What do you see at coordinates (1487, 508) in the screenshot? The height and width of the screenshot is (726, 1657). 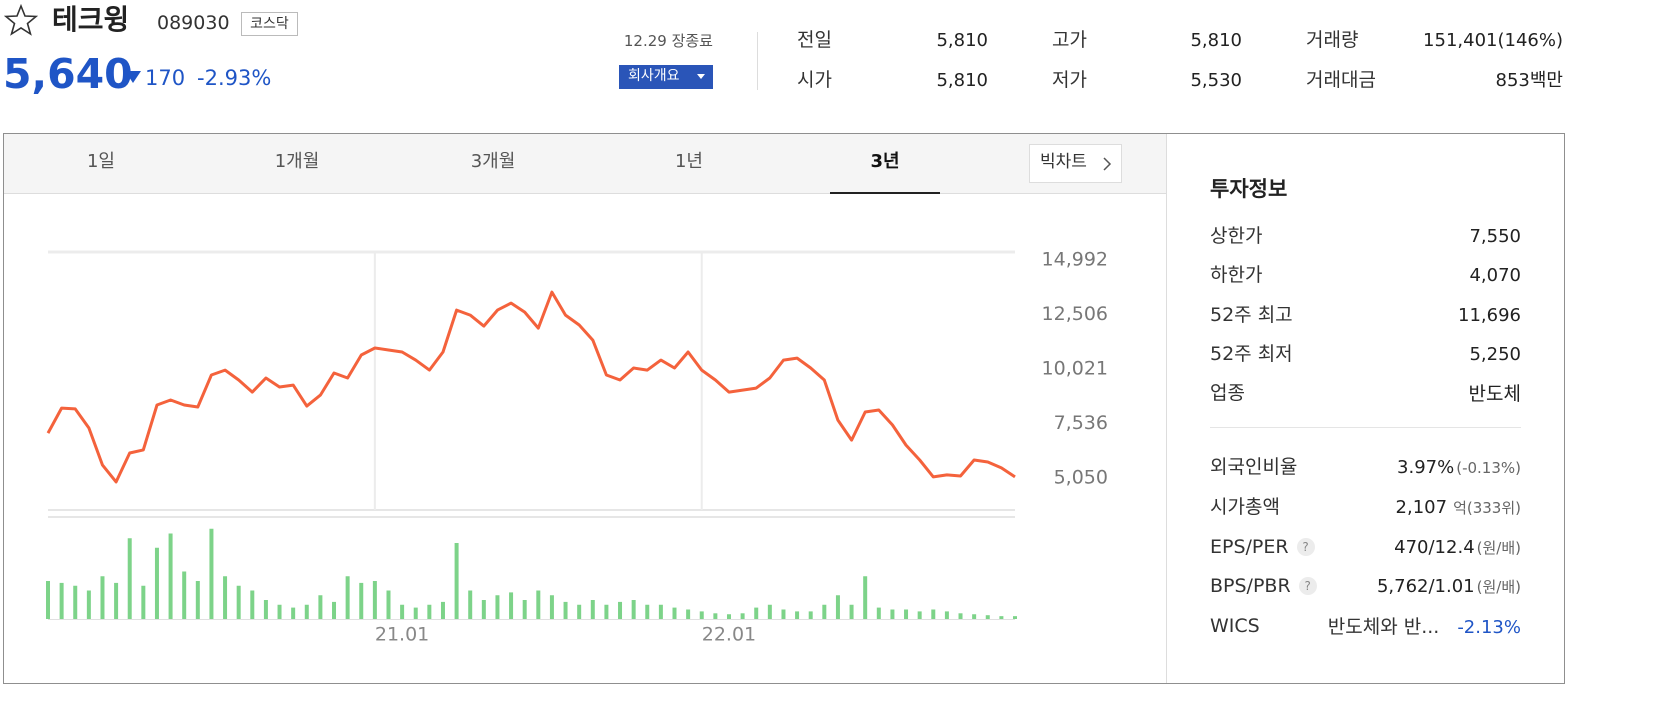 I see `info-sub: 억(333위)` at bounding box center [1487, 508].